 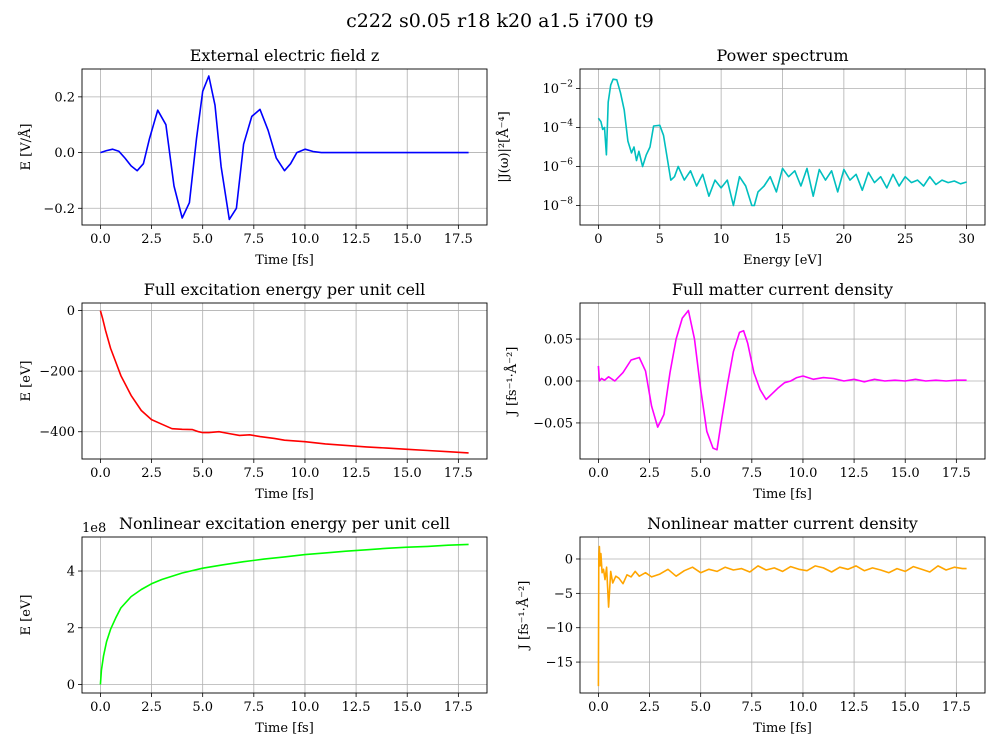 What do you see at coordinates (71, 628) in the screenshot?
I see `y-tick-label: 2` at bounding box center [71, 628].